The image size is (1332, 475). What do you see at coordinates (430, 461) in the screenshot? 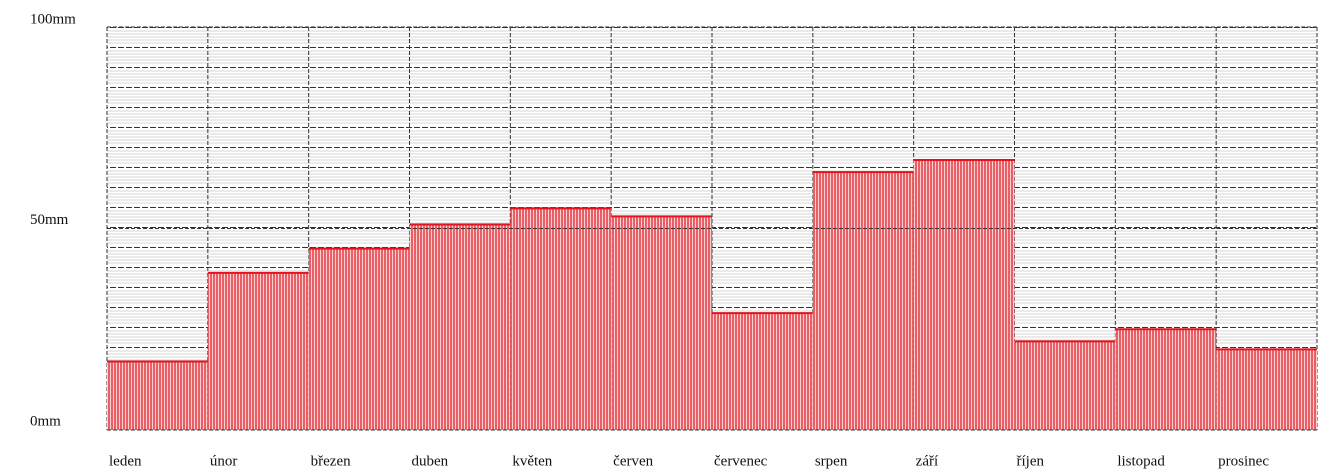
I see `x-tick-label: duben` at bounding box center [430, 461].